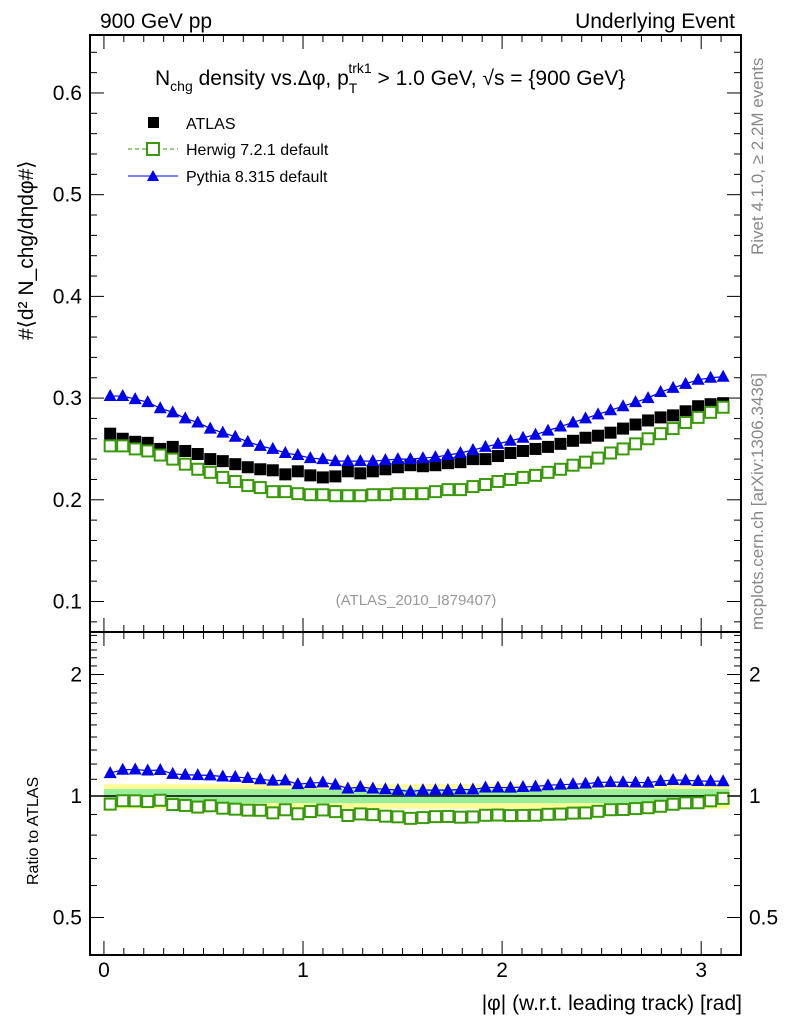 The height and width of the screenshot is (1024, 786). What do you see at coordinates (76, 675) in the screenshot?
I see `ratio-y-tick-label: 2` at bounding box center [76, 675].